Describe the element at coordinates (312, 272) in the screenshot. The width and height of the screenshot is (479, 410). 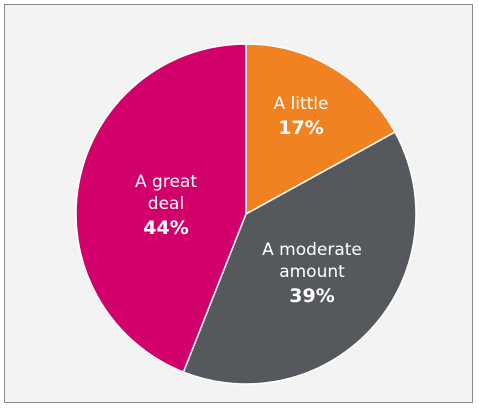
I see `slice-label-a-moderate-amount: amount` at that location.